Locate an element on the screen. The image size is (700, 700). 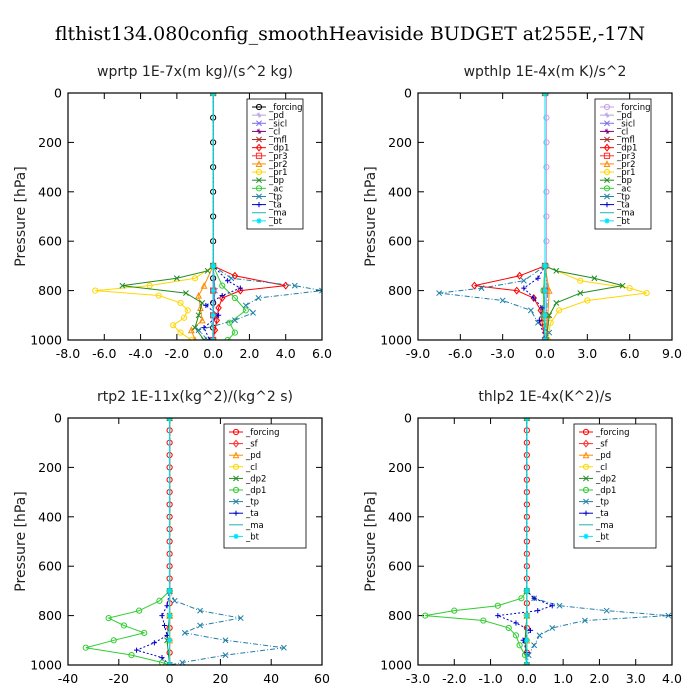
legend-label: _ma is located at coordinates (277, 214).